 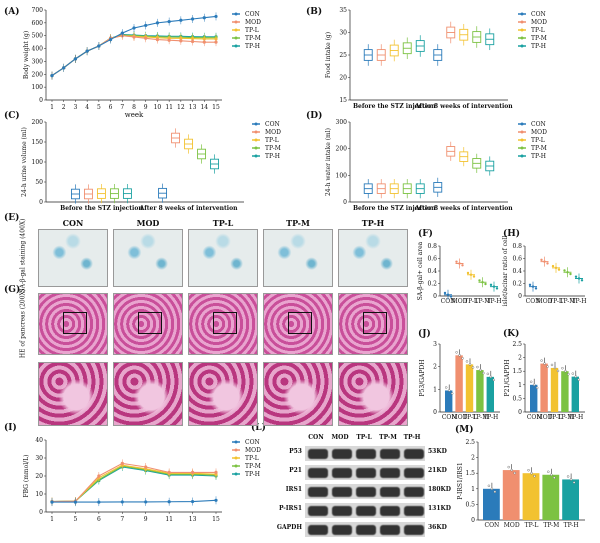 I want to click on blot-strip-p-irs1, so click(x=365, y=510).